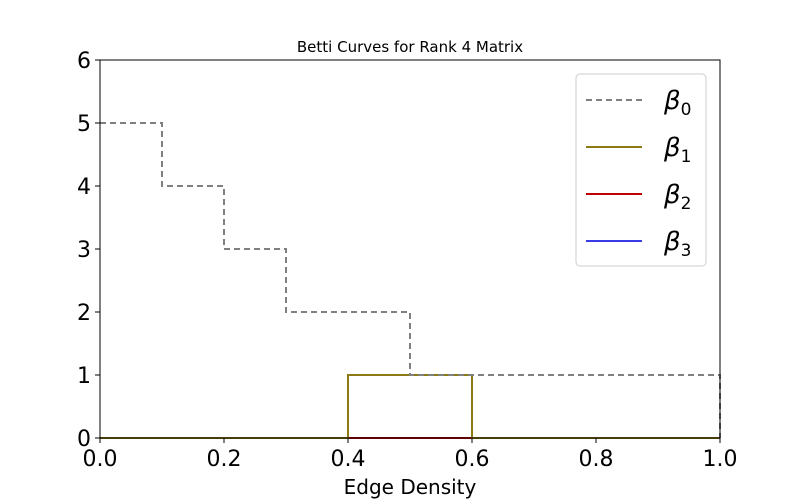 This screenshot has height=500, width=800. I want to click on x-tick-label: 1.0, so click(720, 459).